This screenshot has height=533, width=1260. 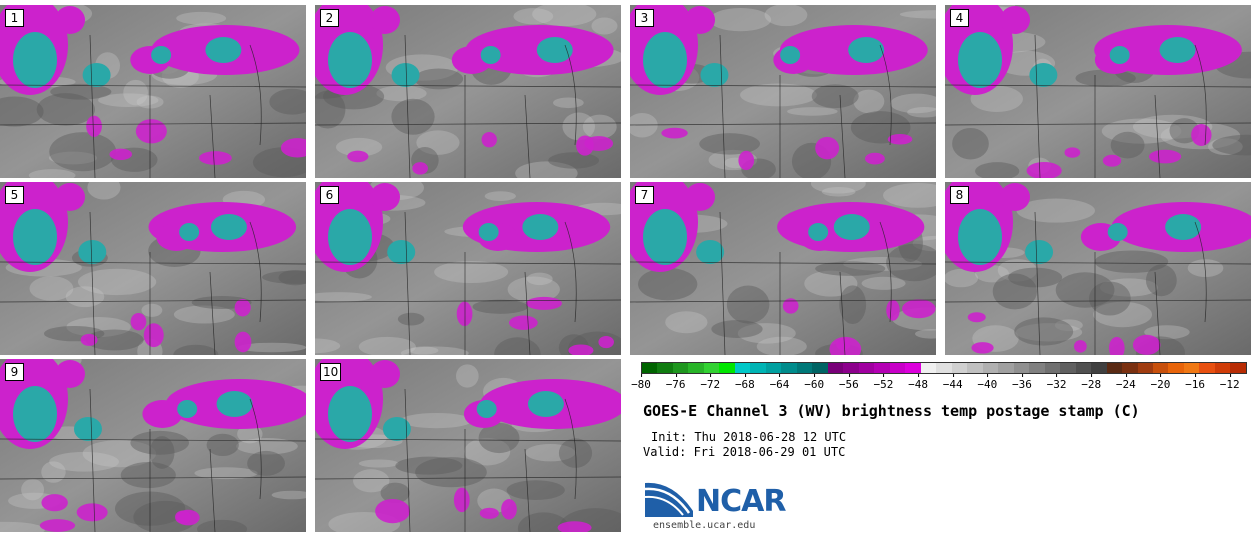 What do you see at coordinates (14, 18) in the screenshot?
I see `member-label: 1` at bounding box center [14, 18].